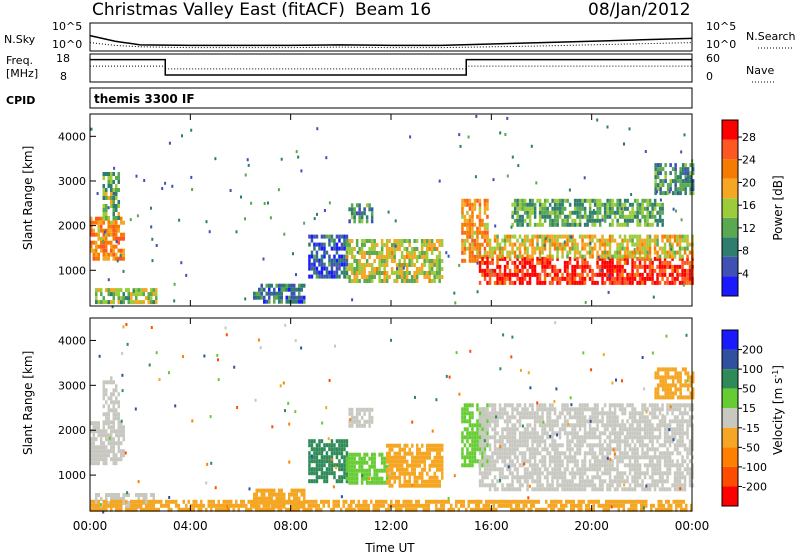  What do you see at coordinates (390, 67) in the screenshot?
I see `frequency-panel: Freq. [MHz] 18 8 60 0 Nave` at bounding box center [390, 67].